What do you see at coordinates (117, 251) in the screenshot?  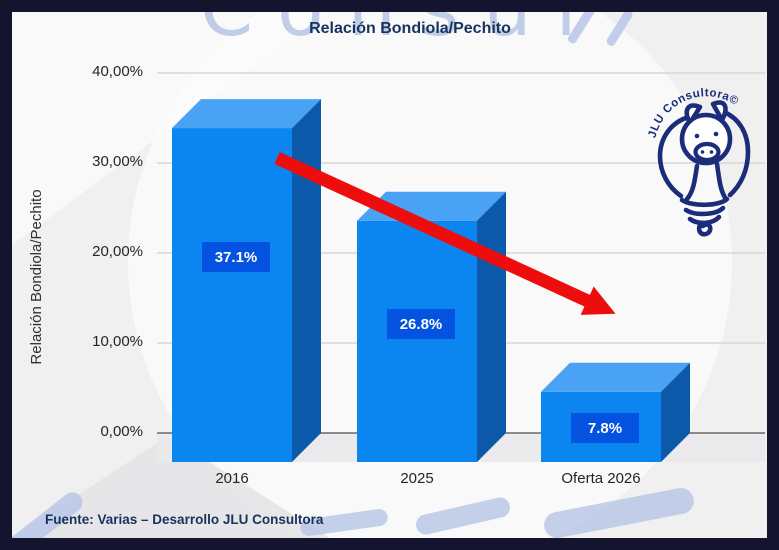 I see `y-tick-label: 20,00%` at bounding box center [117, 251].